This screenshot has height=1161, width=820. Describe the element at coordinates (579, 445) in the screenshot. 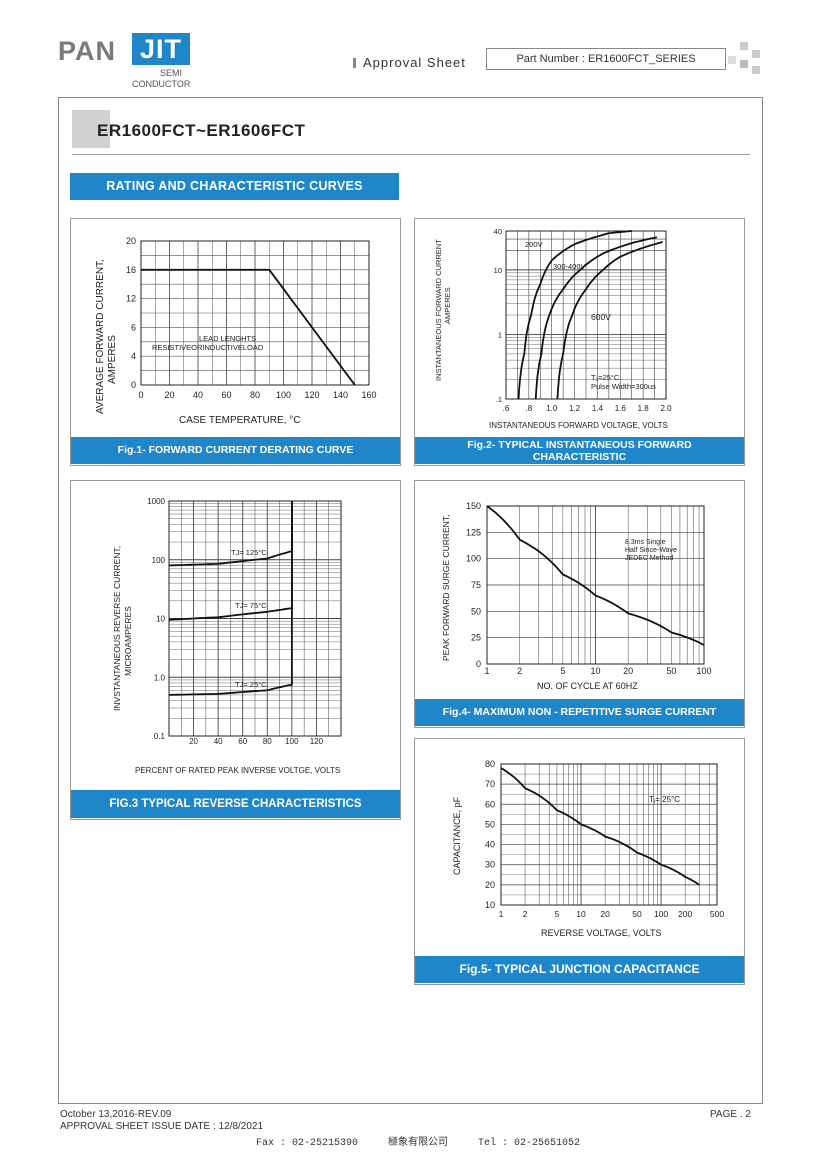

I see `fig2-caption-line1: Fig.2- TYPICAL INSTANTANEOUS FORWARD` at that location.